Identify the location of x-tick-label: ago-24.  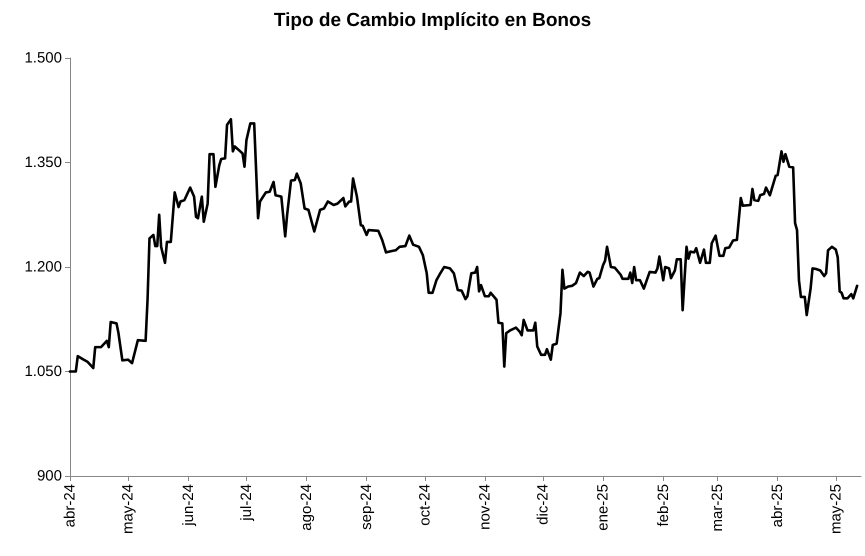
(307, 507).